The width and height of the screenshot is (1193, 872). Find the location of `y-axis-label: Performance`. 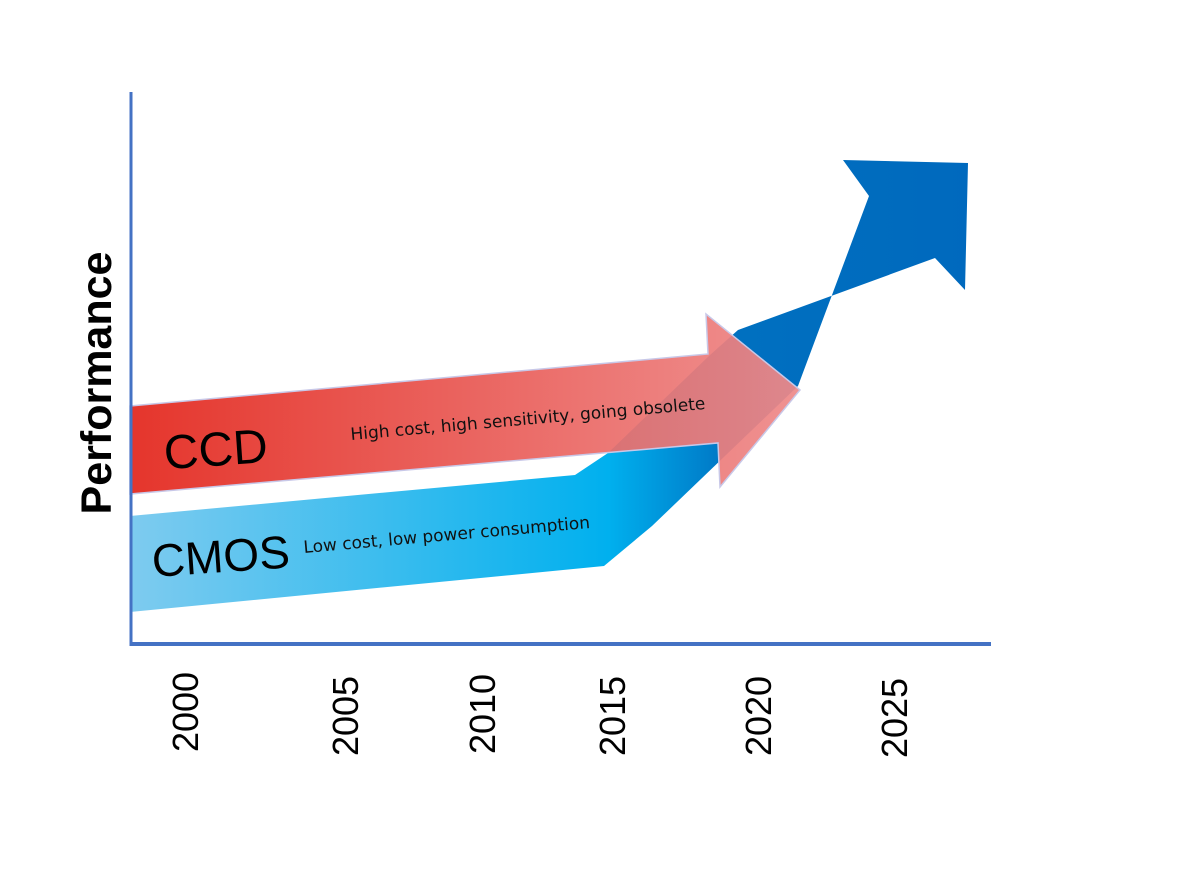

y-axis-label: Performance is located at coordinates (97, 383).